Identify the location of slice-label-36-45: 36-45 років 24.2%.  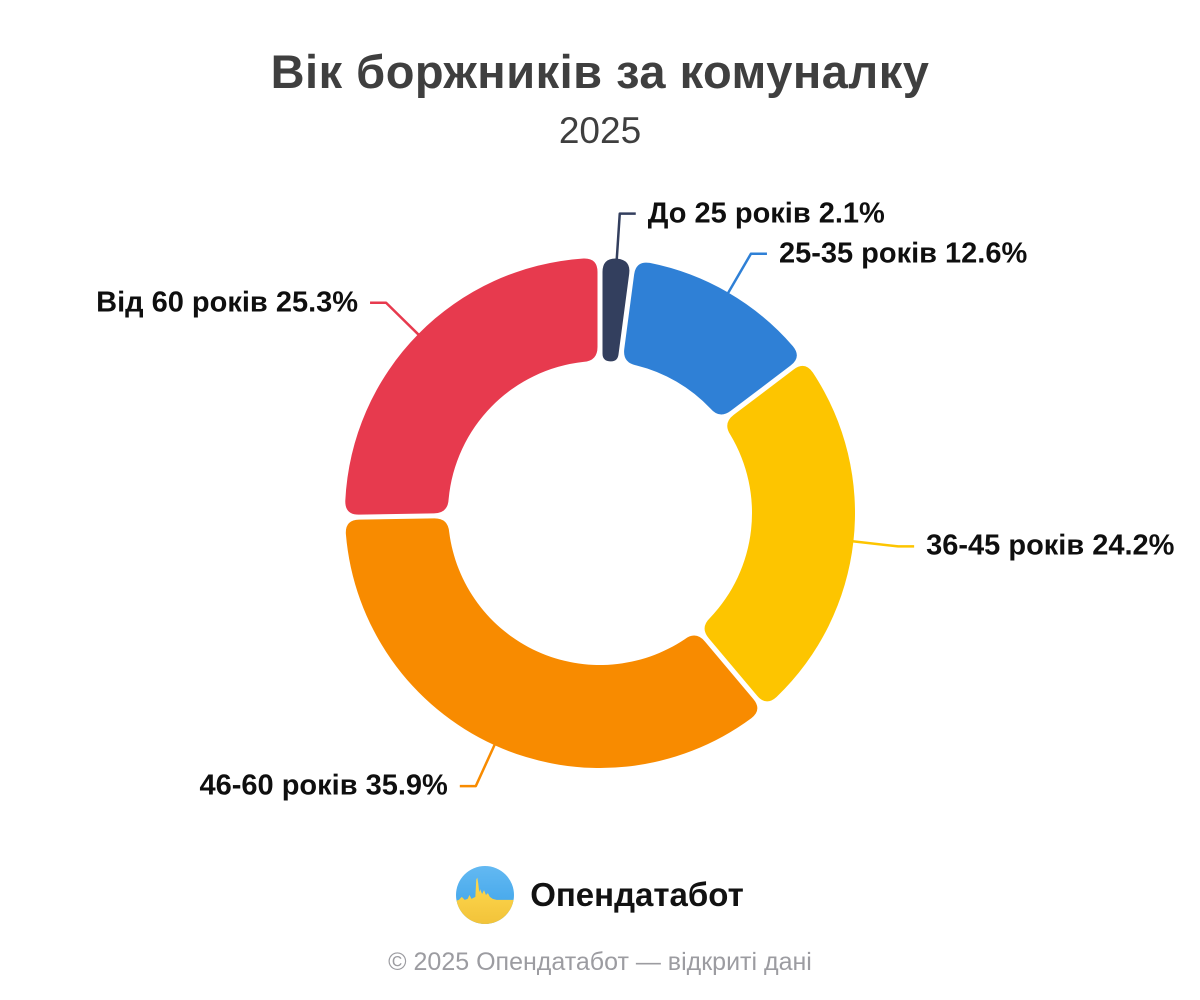
(1050, 545).